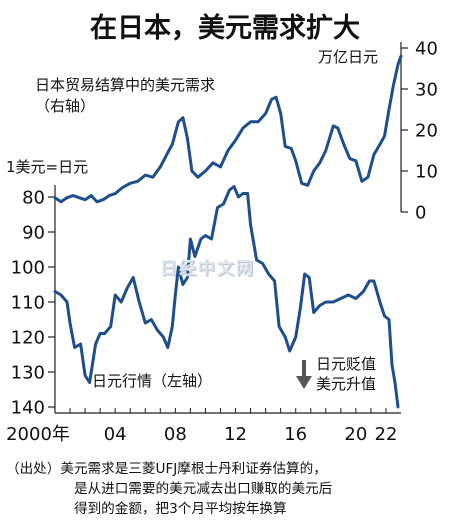 The width and height of the screenshot is (450, 526). I want to click on annotation-dollar-stronger: 美元升值, so click(346, 384).